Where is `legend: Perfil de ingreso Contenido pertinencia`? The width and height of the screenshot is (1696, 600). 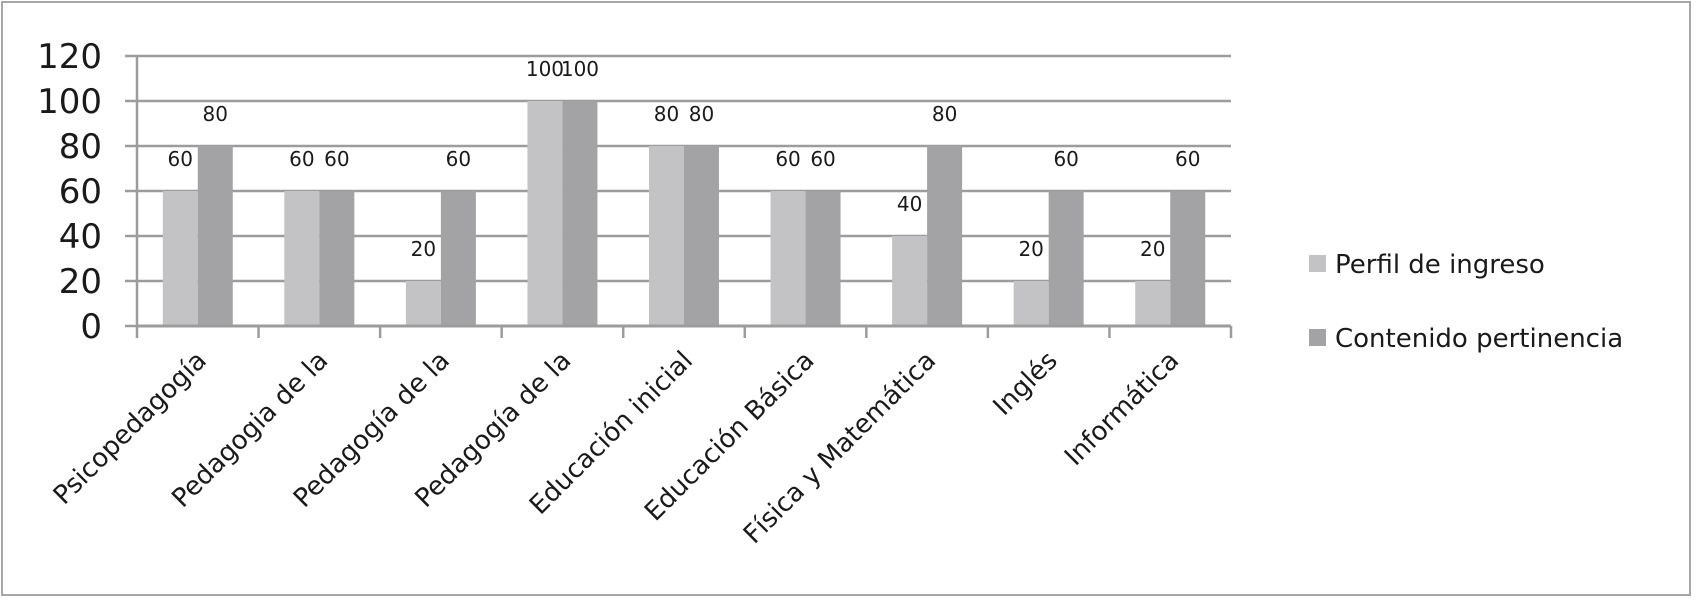 legend: Perfil de ingreso Contenido pertinencia is located at coordinates (1466, 302).